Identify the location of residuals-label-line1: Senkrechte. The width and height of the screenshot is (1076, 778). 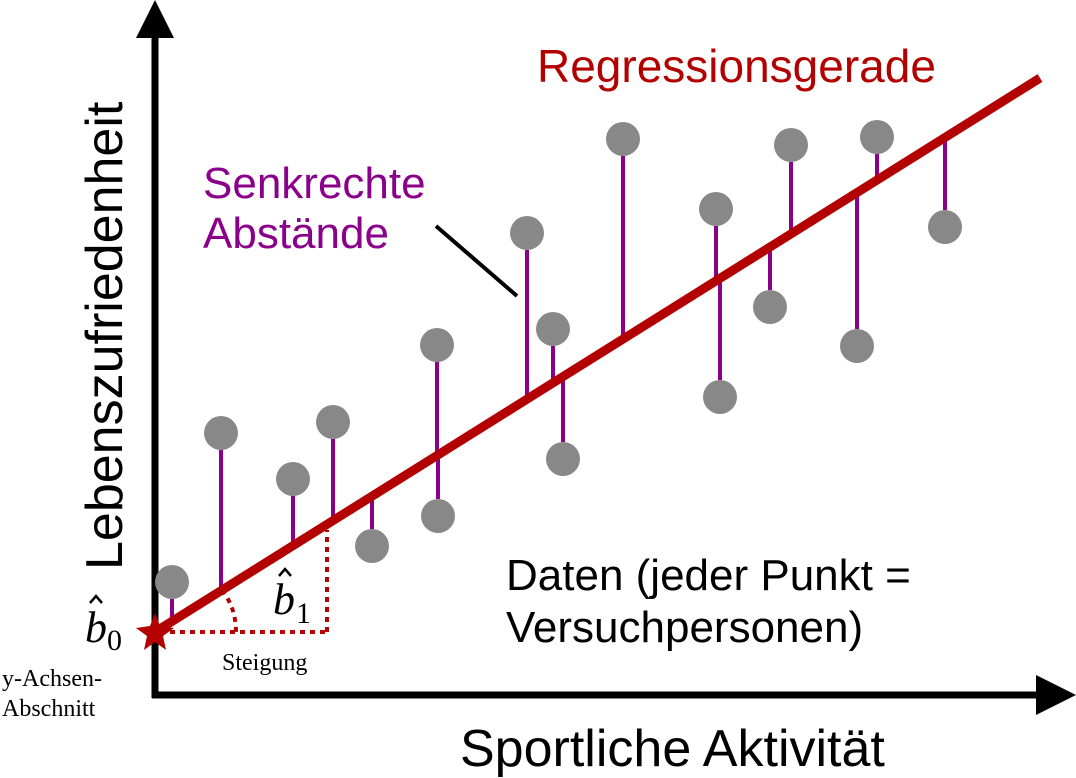
(314, 183).